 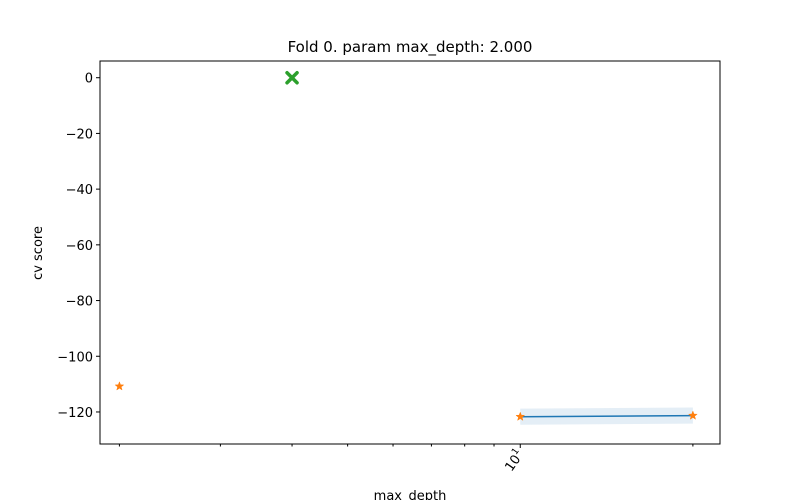 What do you see at coordinates (410, 47) in the screenshot?
I see `chart-title: Fold 0. param max_depth: 2.000` at bounding box center [410, 47].